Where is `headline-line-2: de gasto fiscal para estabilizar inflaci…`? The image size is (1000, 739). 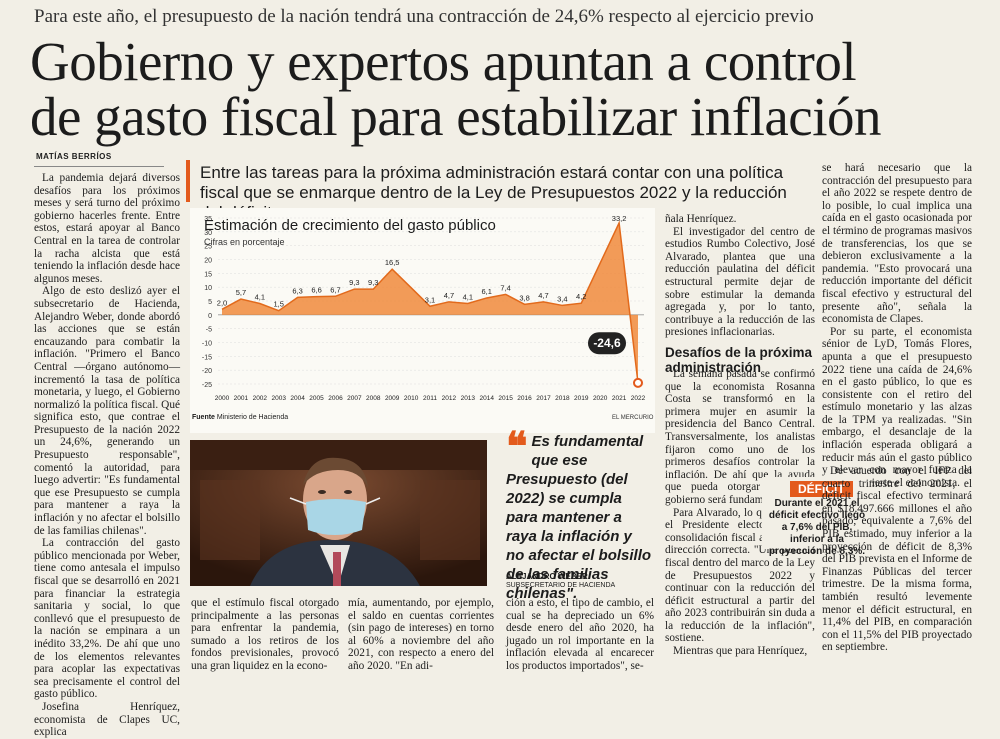
headline-line-2: de gasto fiscal para estabilizar inflaci… is located at coordinates (455, 116).